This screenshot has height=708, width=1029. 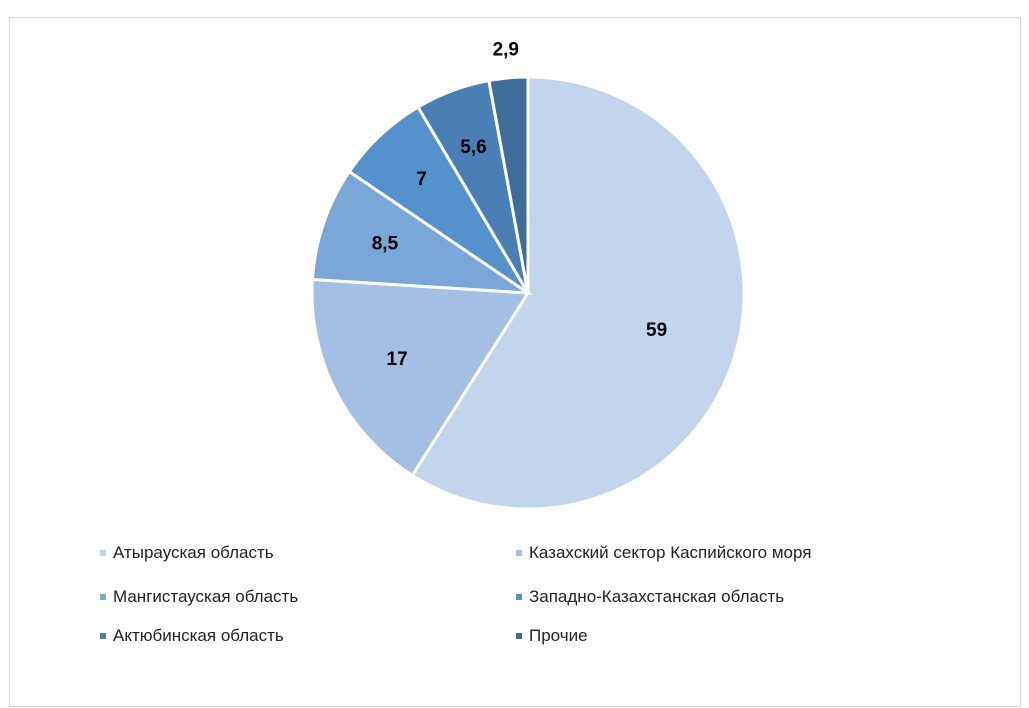 I want to click on legend-swatch-caspian, so click(x=519, y=553).